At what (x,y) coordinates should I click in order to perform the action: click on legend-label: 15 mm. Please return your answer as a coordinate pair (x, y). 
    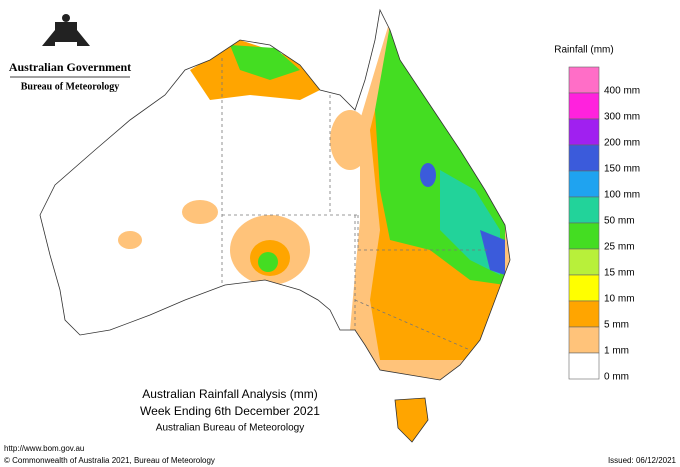
    Looking at the image, I should click on (619, 273).